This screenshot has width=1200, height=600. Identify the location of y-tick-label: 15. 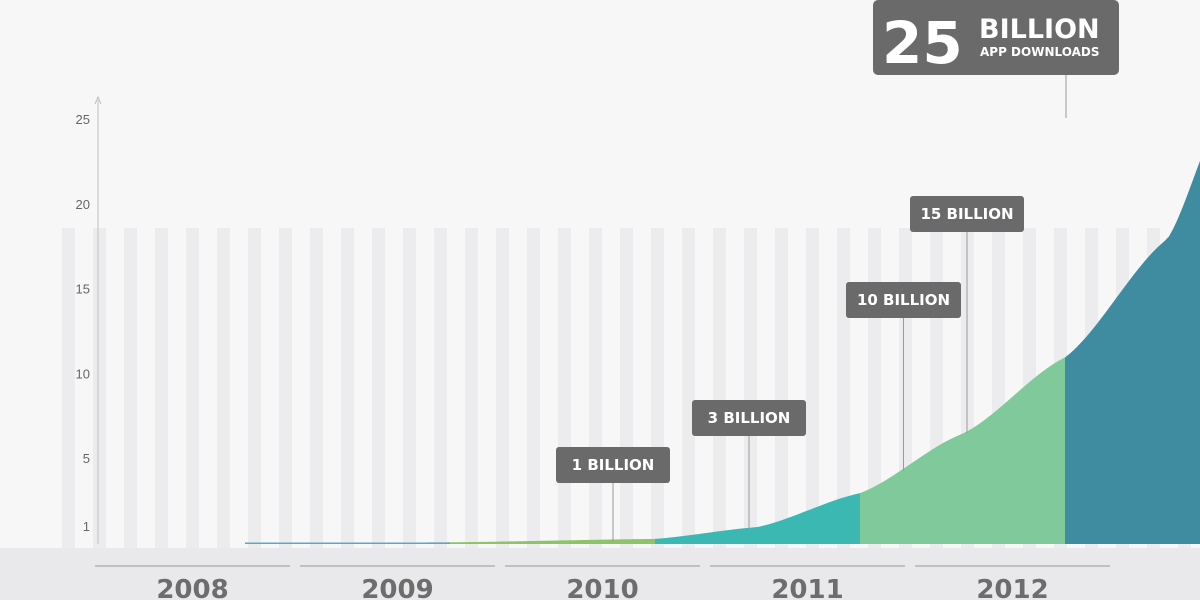
(83, 289).